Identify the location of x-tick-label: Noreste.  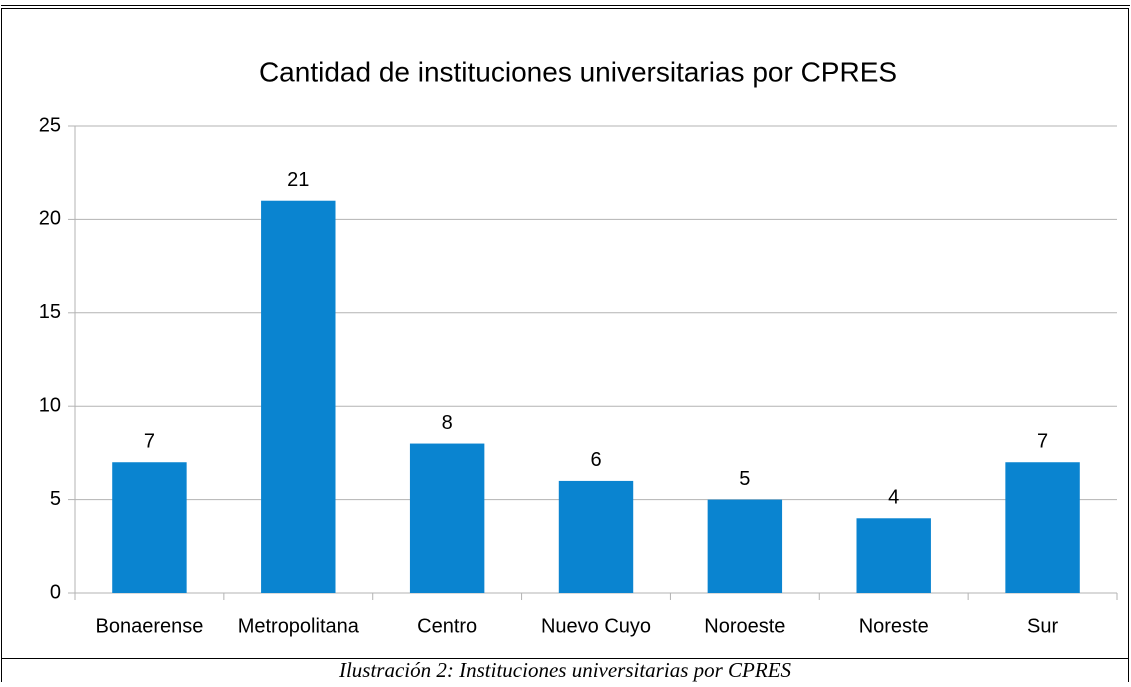
(894, 626).